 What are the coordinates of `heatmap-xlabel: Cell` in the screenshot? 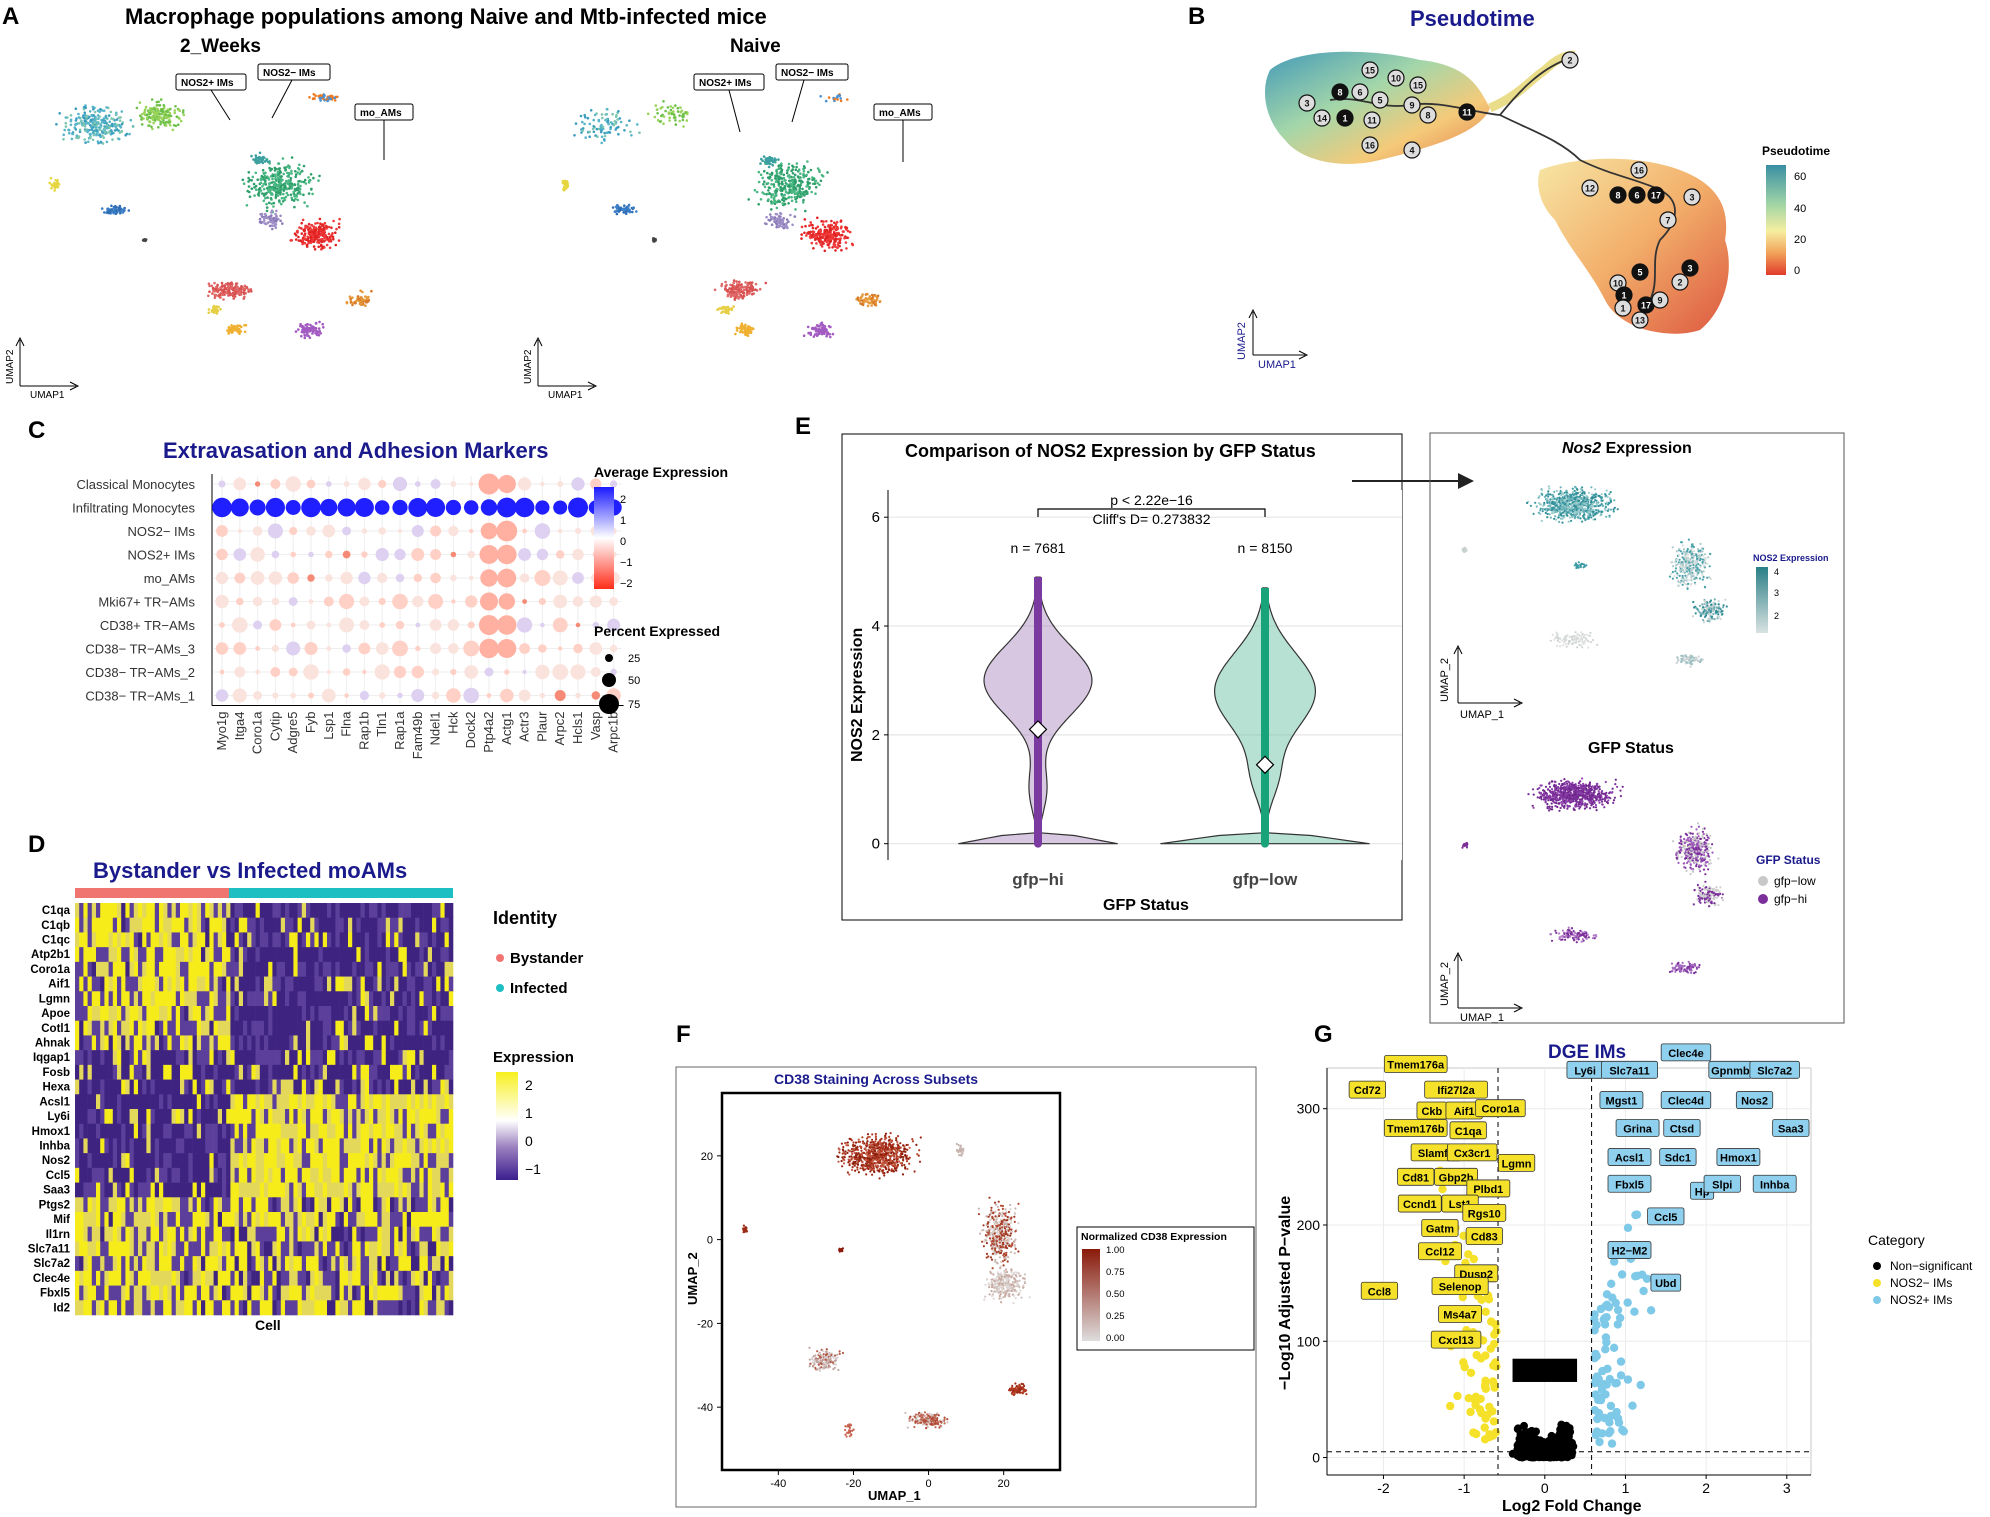 It's located at (268, 1325).